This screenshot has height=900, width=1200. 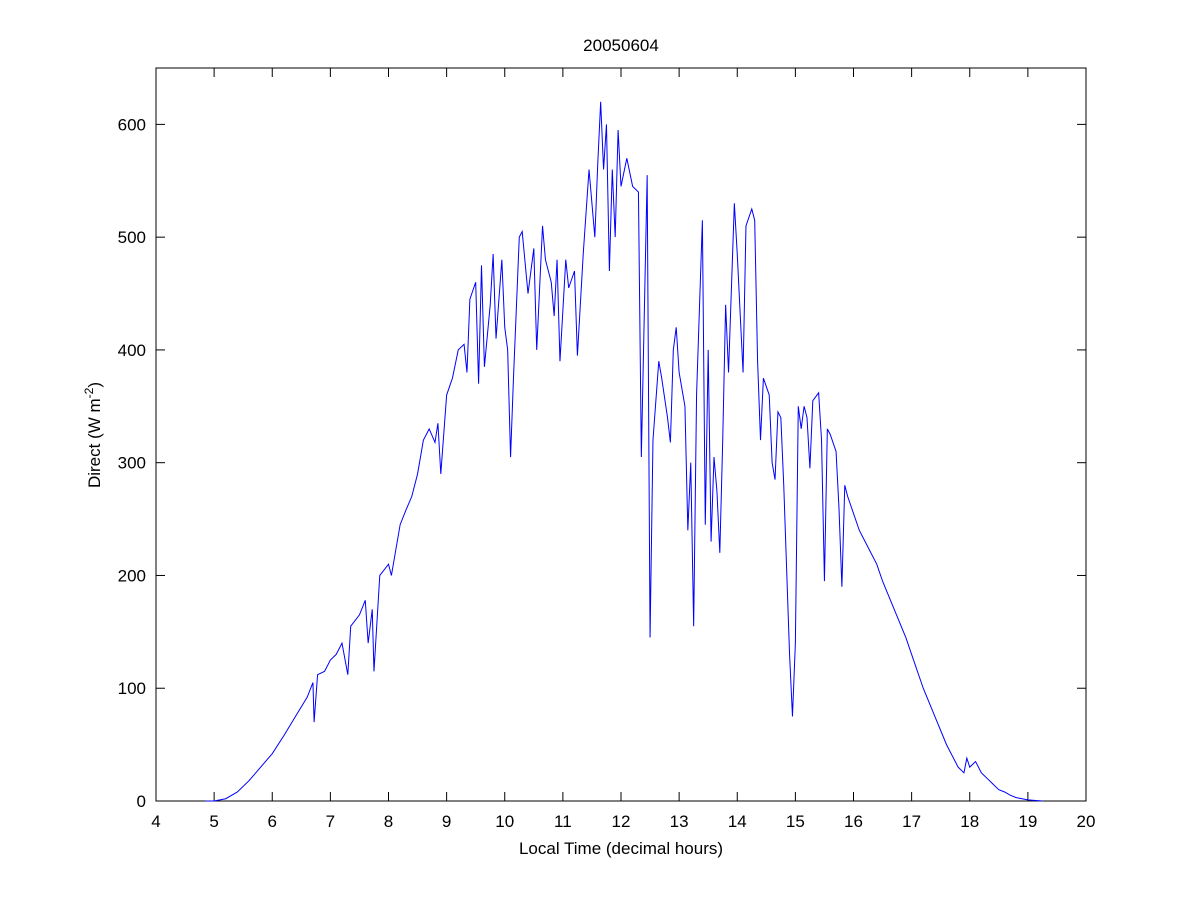 What do you see at coordinates (132, 124) in the screenshot?
I see `y-tick-label: 600` at bounding box center [132, 124].